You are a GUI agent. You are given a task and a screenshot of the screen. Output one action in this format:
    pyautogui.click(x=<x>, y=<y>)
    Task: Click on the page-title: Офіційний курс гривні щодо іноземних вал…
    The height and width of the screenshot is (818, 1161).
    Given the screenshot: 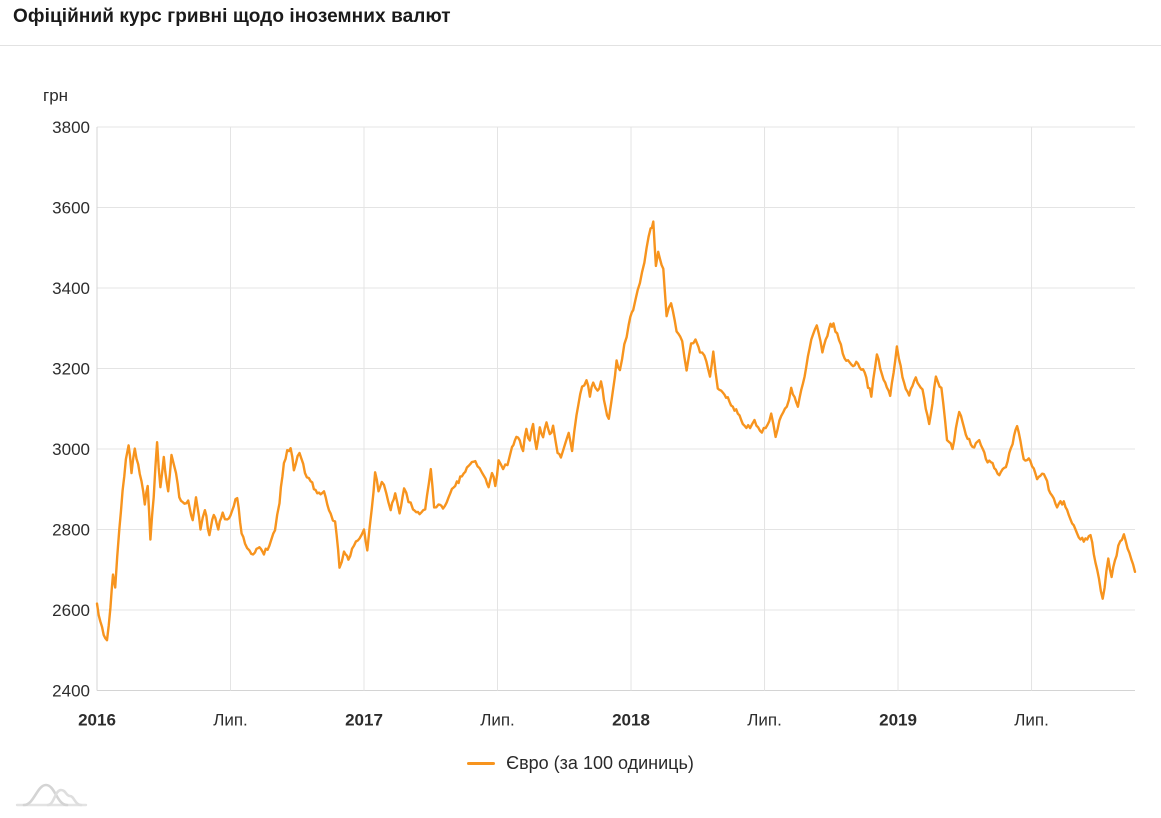 What is the action you would take?
    pyautogui.click(x=232, y=16)
    